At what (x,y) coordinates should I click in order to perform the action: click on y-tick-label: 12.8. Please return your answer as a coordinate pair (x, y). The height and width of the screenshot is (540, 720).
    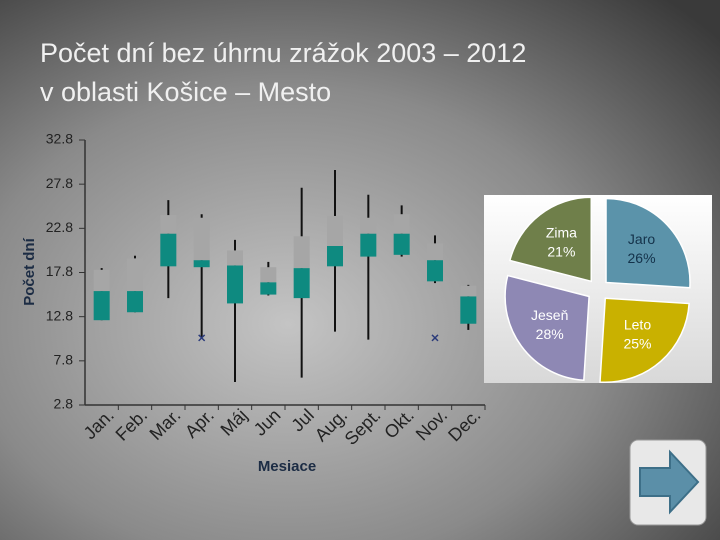
    Looking at the image, I should click on (59, 315).